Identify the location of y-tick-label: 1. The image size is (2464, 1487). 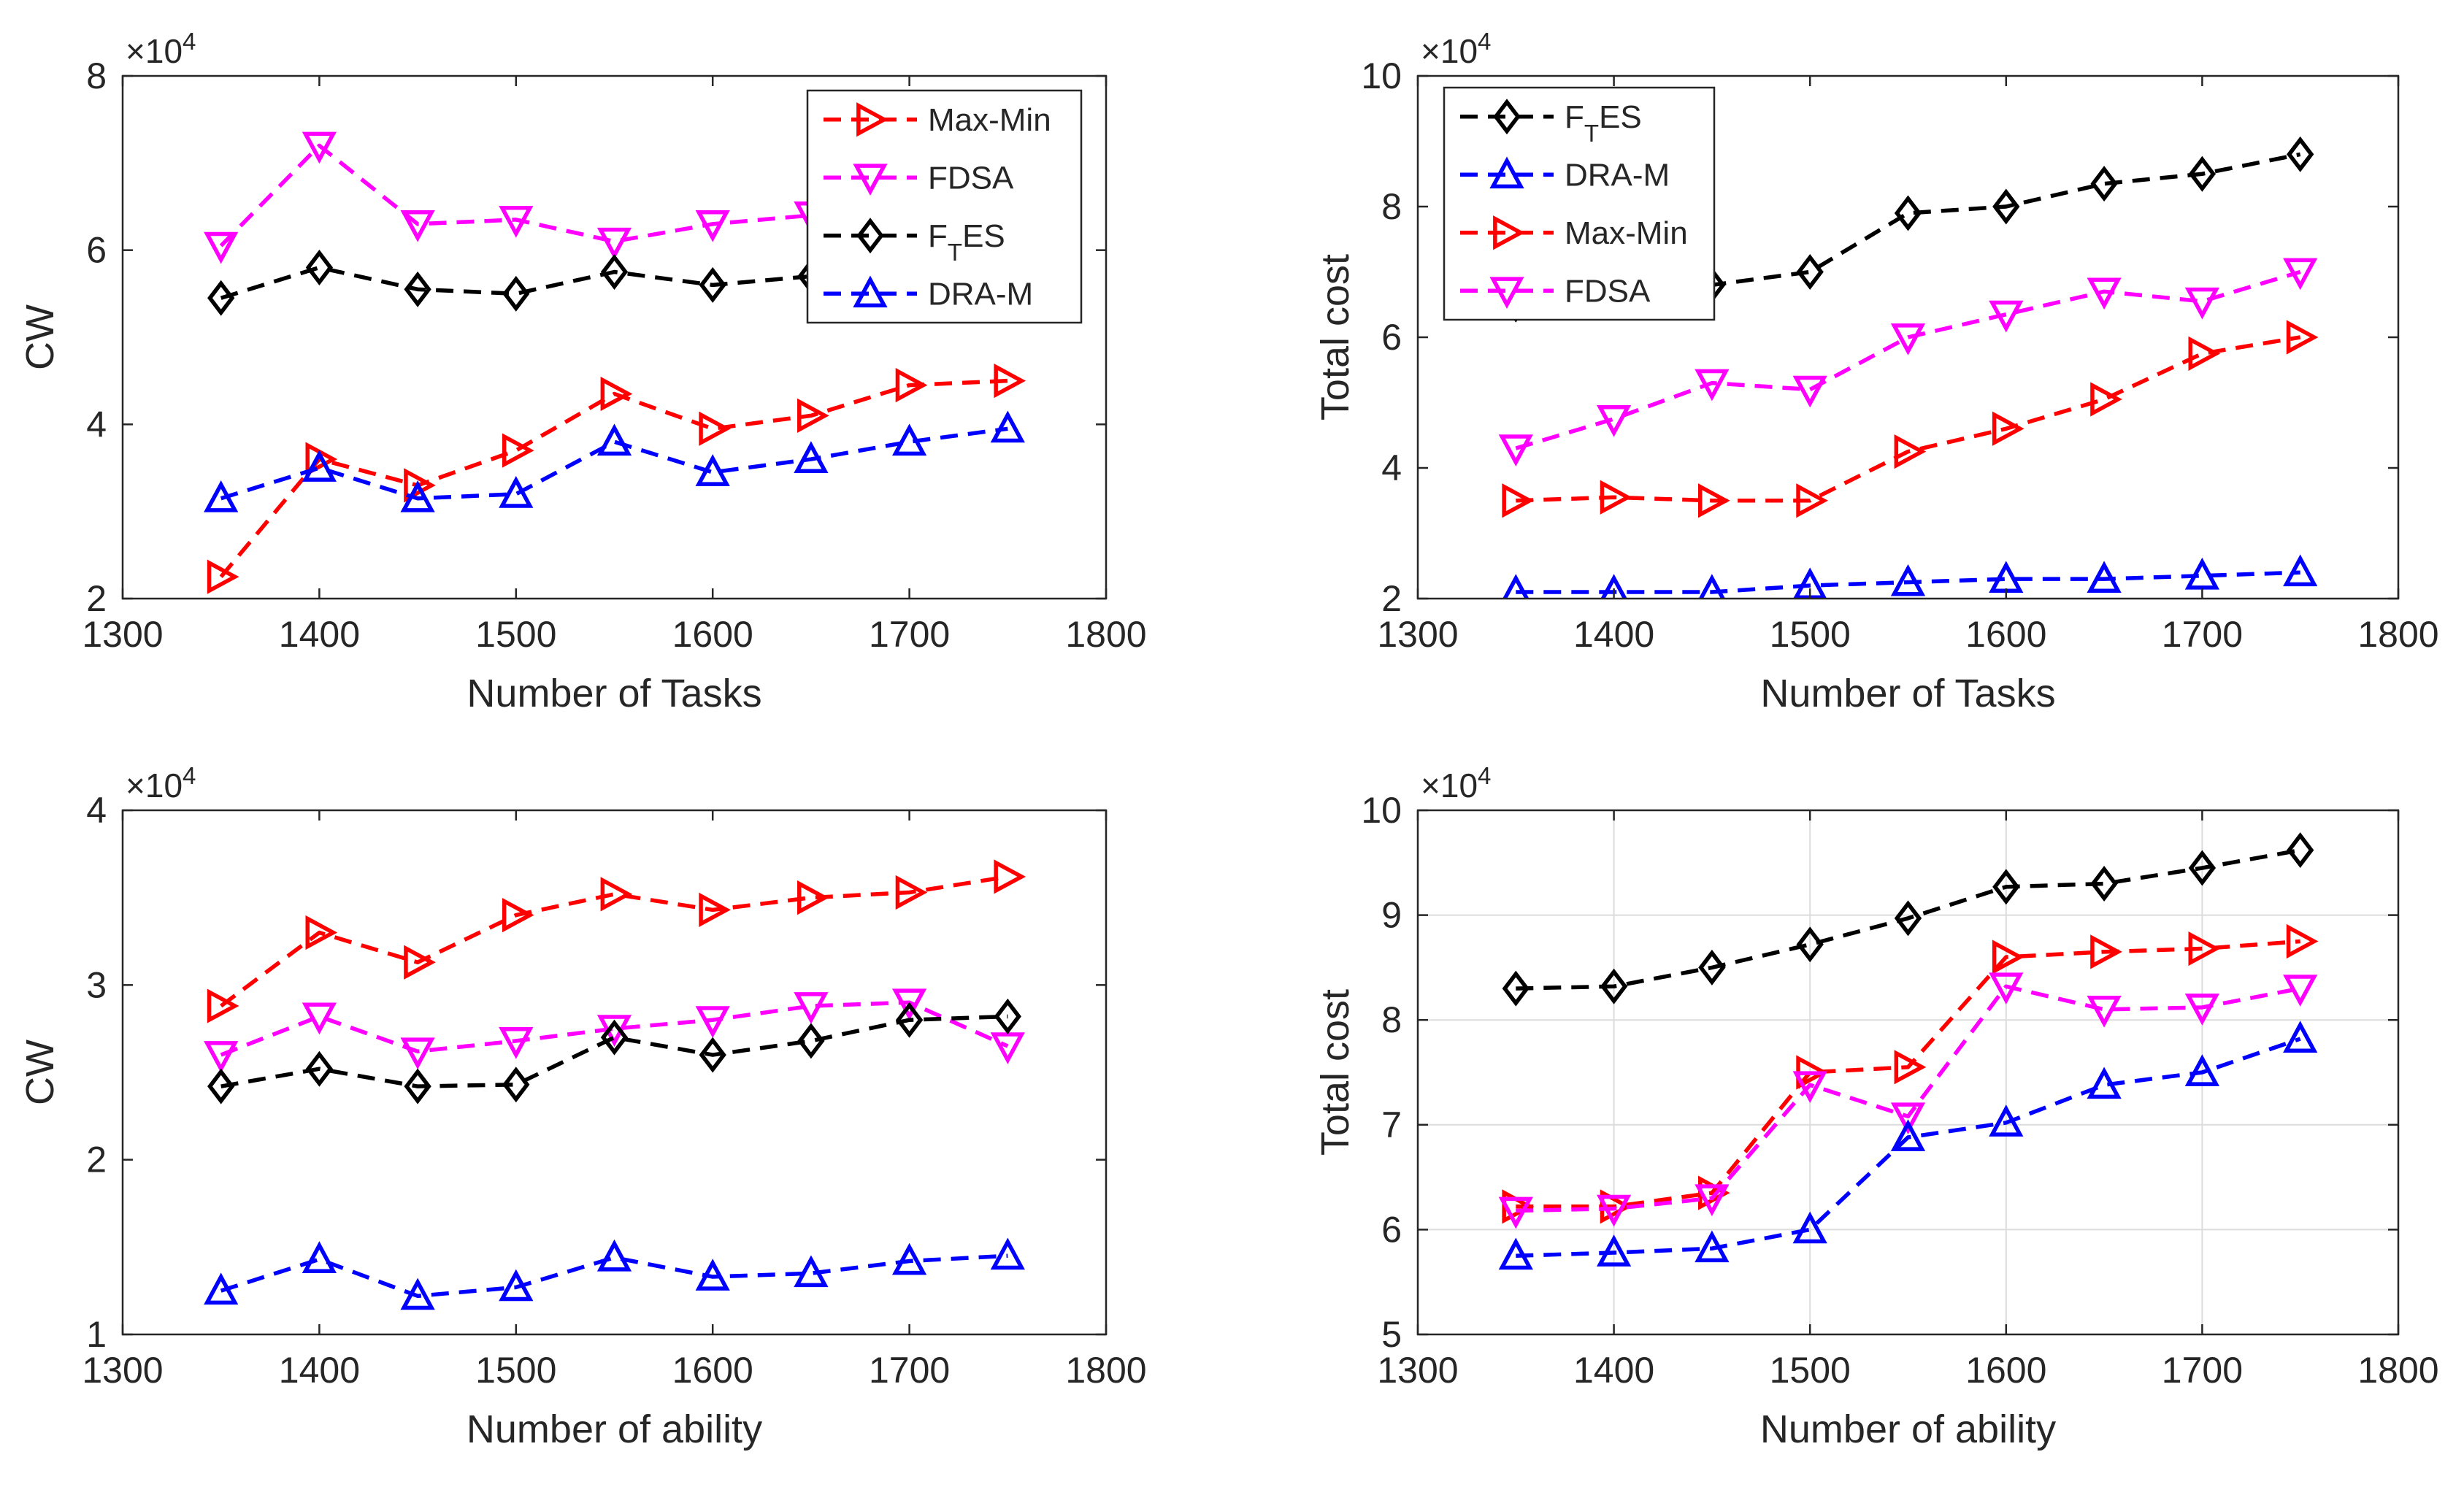
(97, 1334).